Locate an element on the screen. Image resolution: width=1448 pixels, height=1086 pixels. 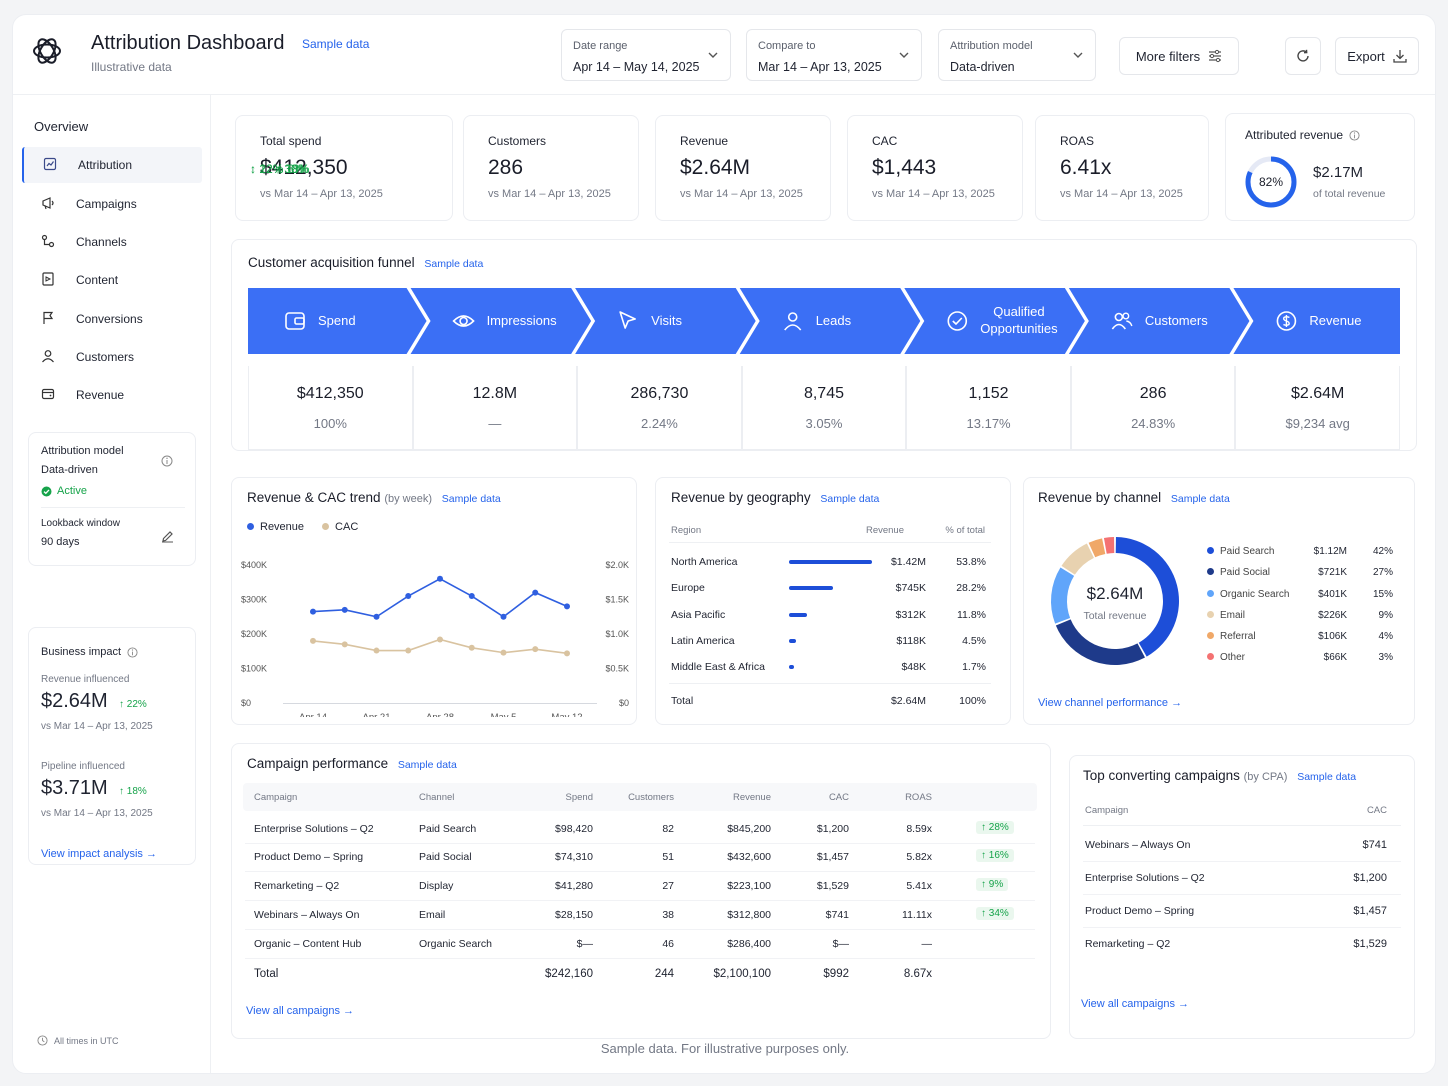
roas-delta-badge: ↑ 16% is located at coordinates (995, 855).